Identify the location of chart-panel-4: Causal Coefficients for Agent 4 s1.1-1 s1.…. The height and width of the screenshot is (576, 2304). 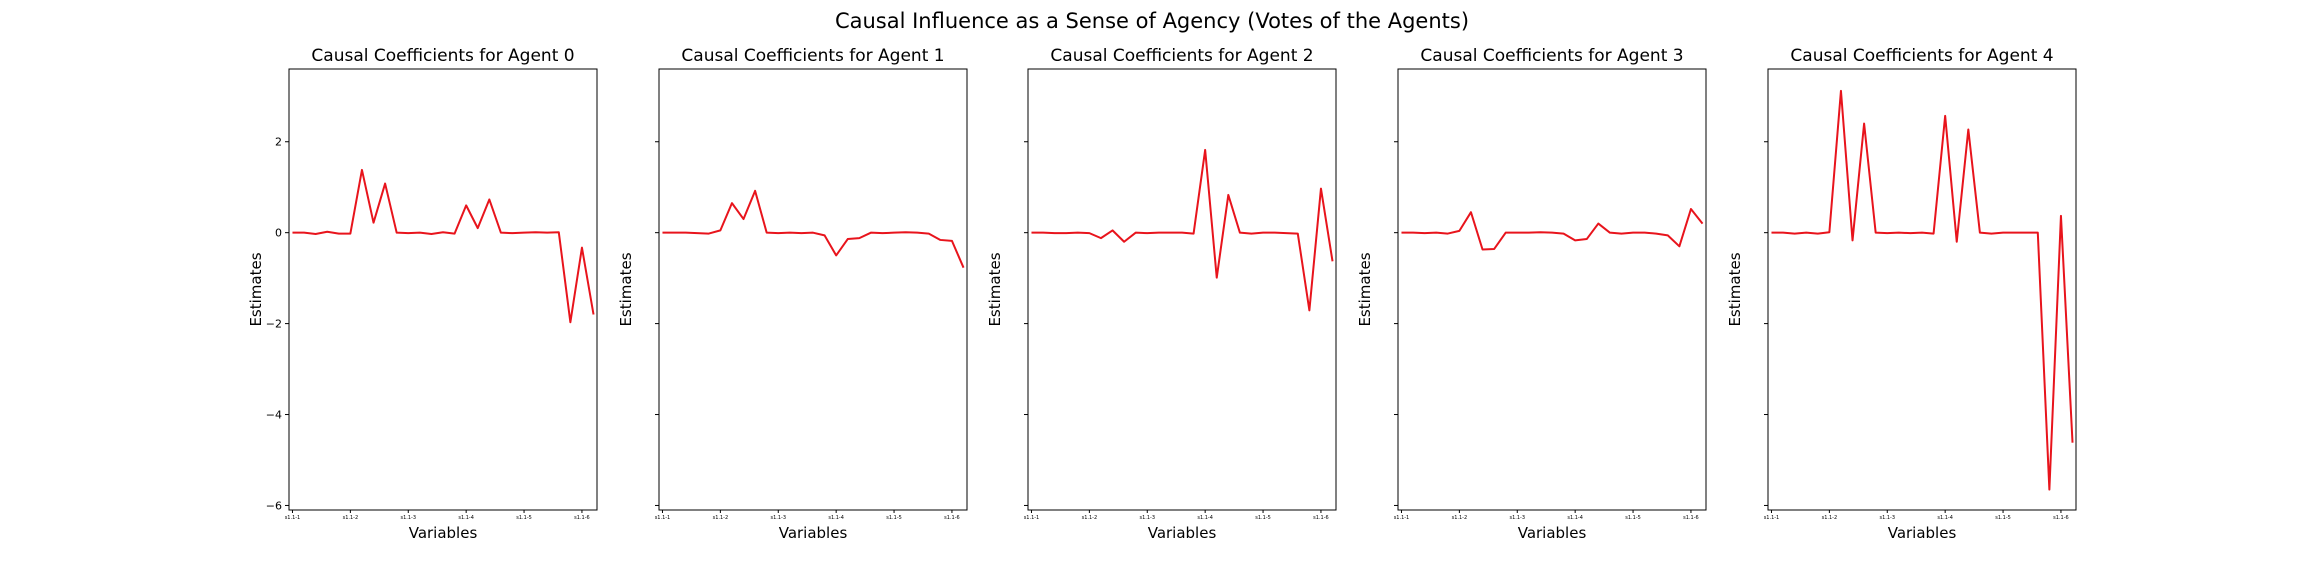
(1901, 294).